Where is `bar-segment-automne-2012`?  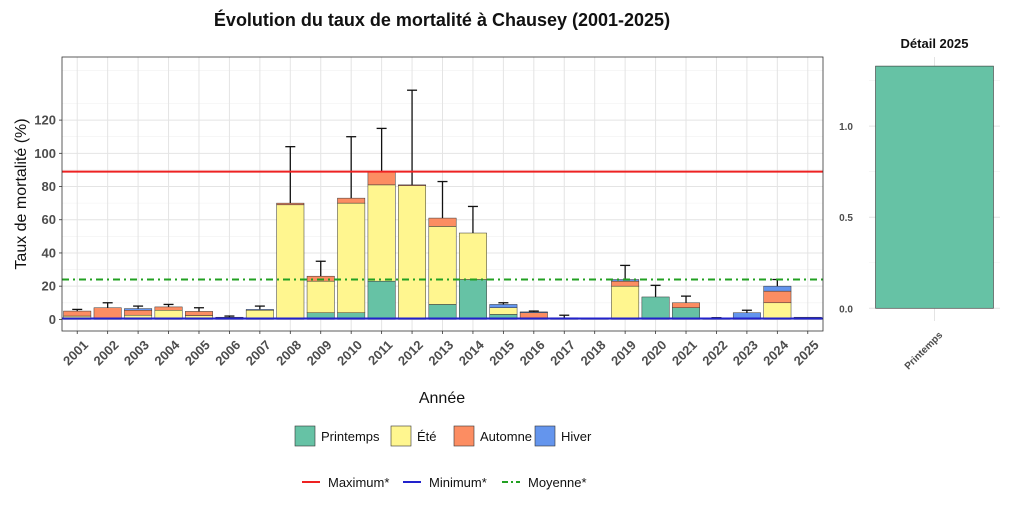
bar-segment-automne-2012 is located at coordinates (412, 185).